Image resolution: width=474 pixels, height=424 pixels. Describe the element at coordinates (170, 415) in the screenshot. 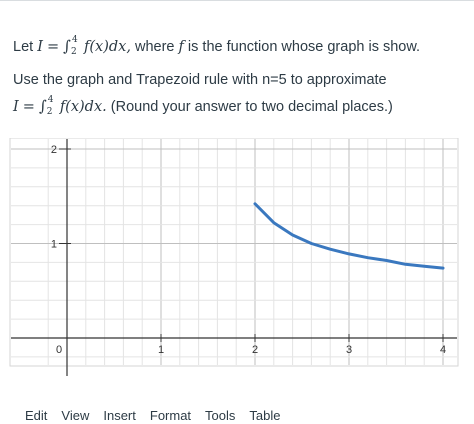

I see `menu-format: Format` at that location.